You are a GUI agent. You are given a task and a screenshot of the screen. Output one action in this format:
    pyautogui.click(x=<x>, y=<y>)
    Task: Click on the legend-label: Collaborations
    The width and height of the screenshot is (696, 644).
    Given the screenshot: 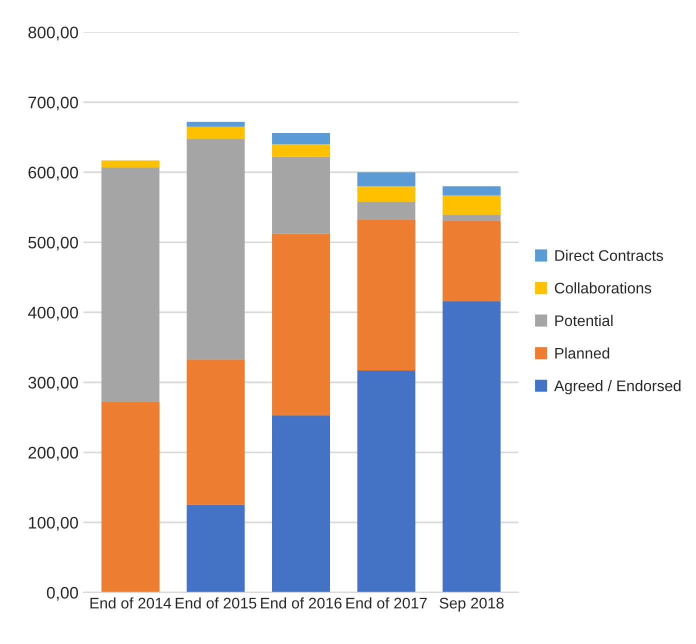 What is the action you would take?
    pyautogui.click(x=603, y=288)
    